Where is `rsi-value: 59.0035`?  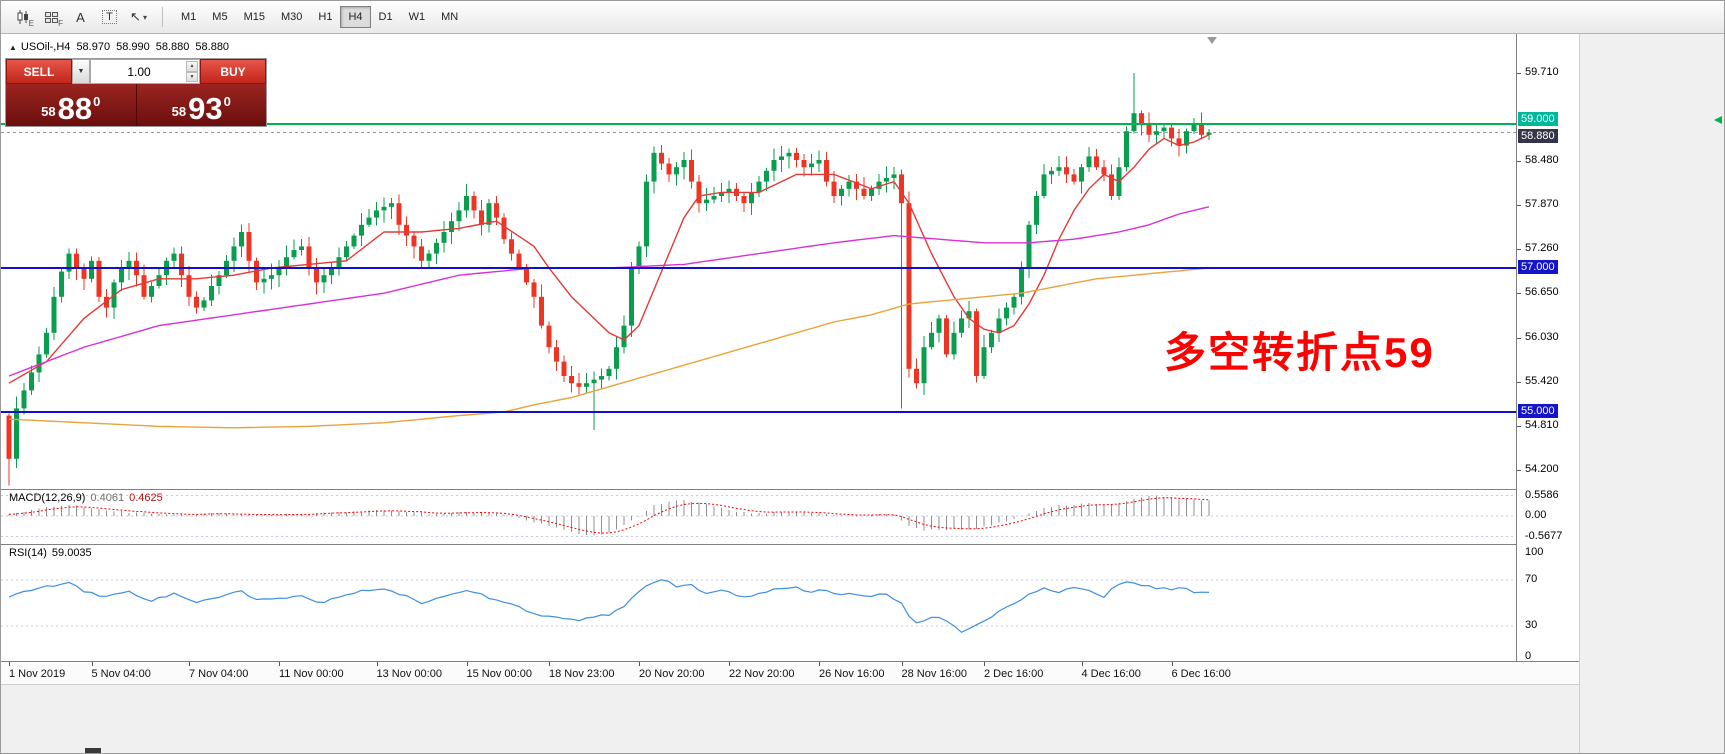
rsi-value: 59.0035 is located at coordinates (71, 553).